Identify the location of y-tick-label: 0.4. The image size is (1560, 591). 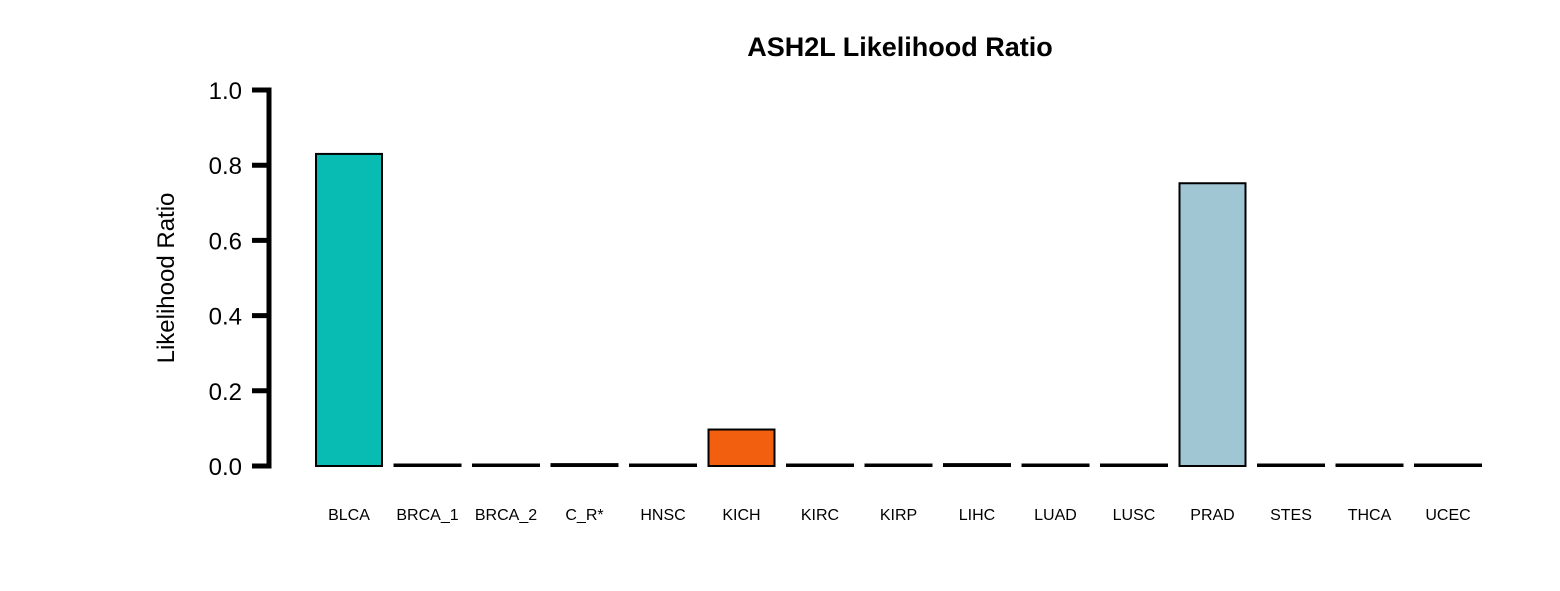
(225, 317).